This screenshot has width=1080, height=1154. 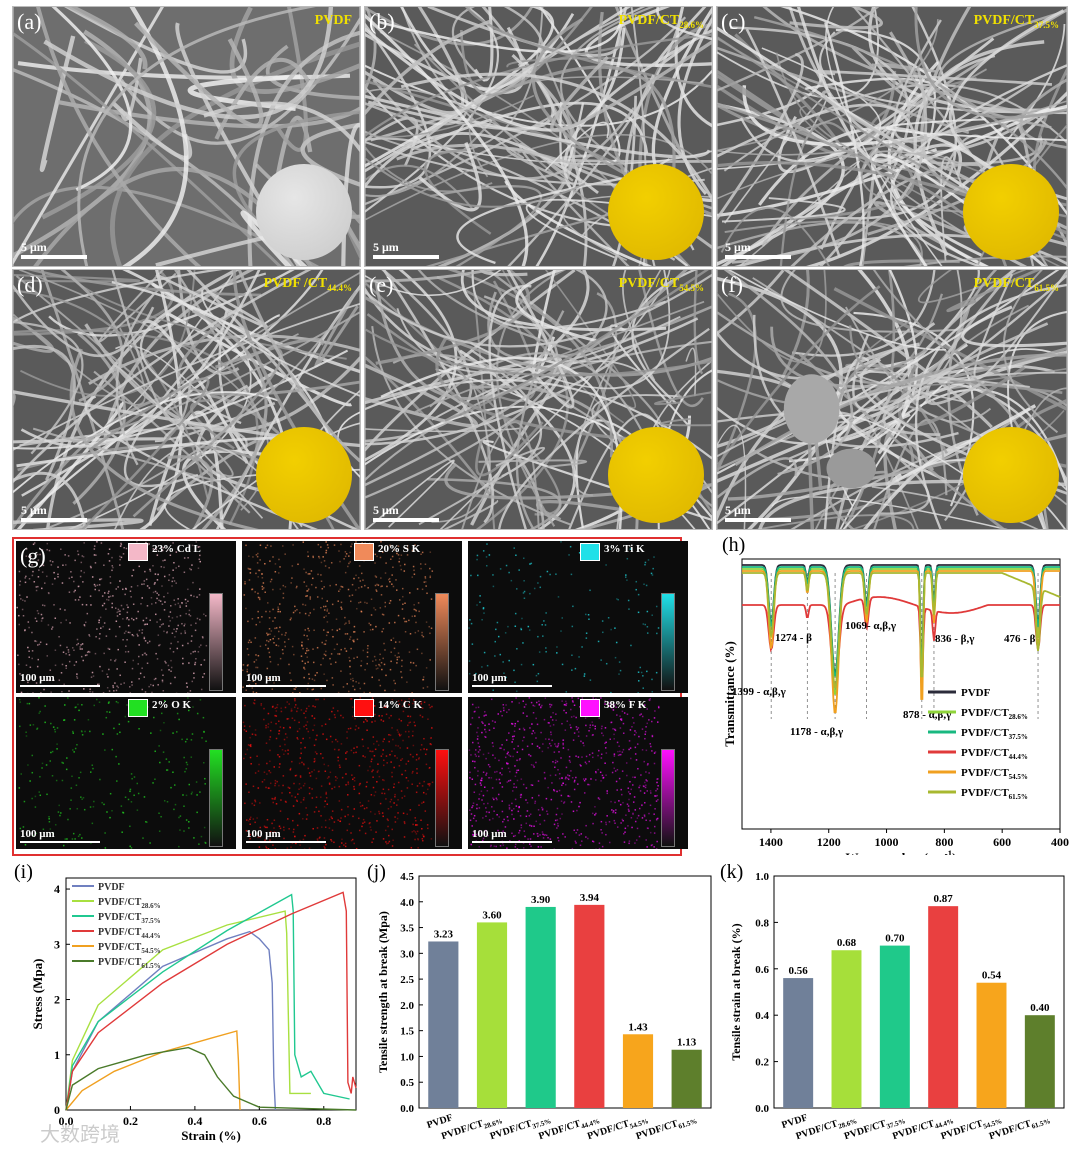 I want to click on eds-scale-bar: 100 μm, so click(x=286, y=679).